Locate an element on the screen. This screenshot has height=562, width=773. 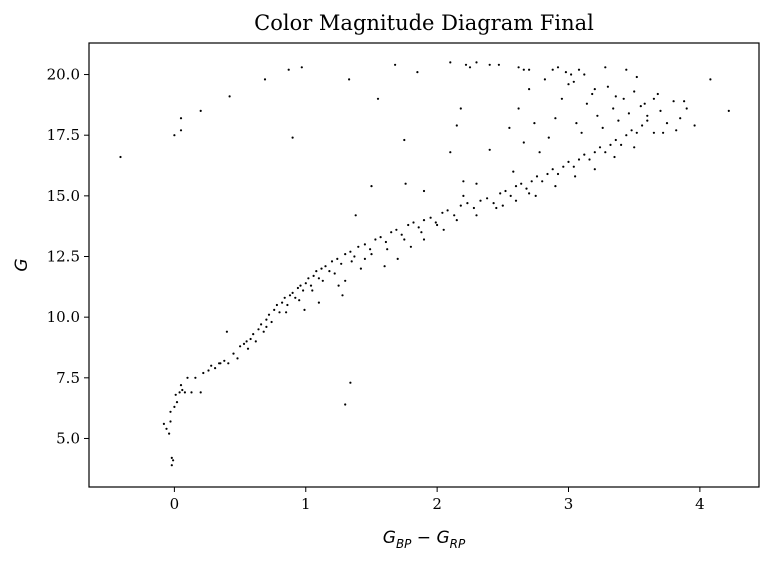
chart-title: Color Magnitude Diagram Final is located at coordinates (424, 23).